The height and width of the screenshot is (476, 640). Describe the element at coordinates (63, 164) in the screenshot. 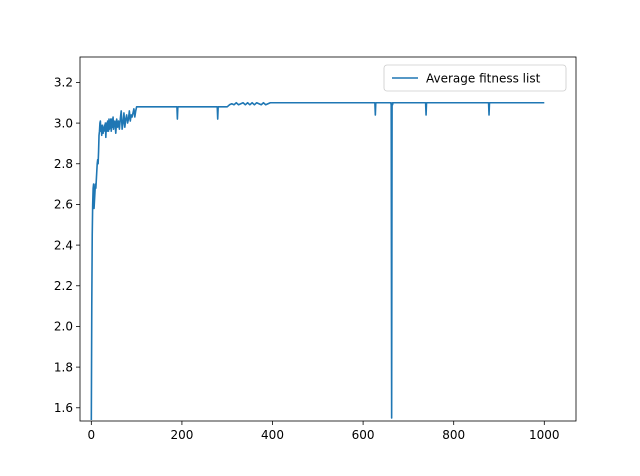

I see `y-tick-label: 2.8` at that location.